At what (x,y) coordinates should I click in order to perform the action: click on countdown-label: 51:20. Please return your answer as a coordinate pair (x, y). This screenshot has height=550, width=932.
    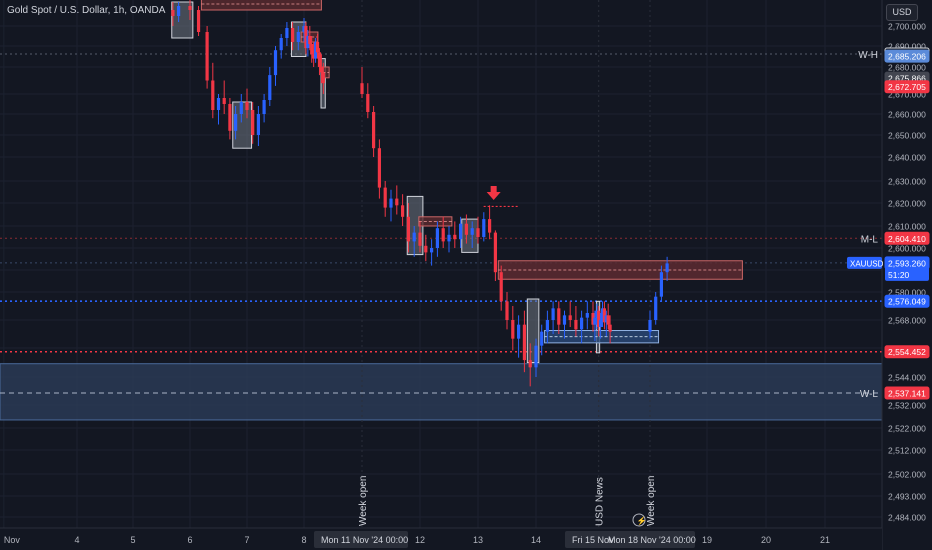
    Looking at the image, I should click on (899, 275).